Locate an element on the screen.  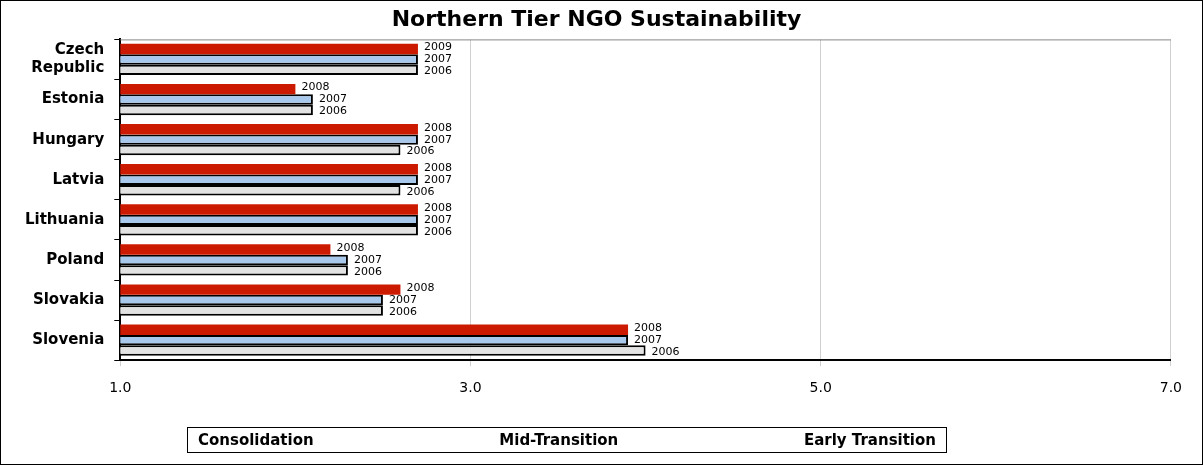
y-tick-label: Slovenia is located at coordinates (68, 339).